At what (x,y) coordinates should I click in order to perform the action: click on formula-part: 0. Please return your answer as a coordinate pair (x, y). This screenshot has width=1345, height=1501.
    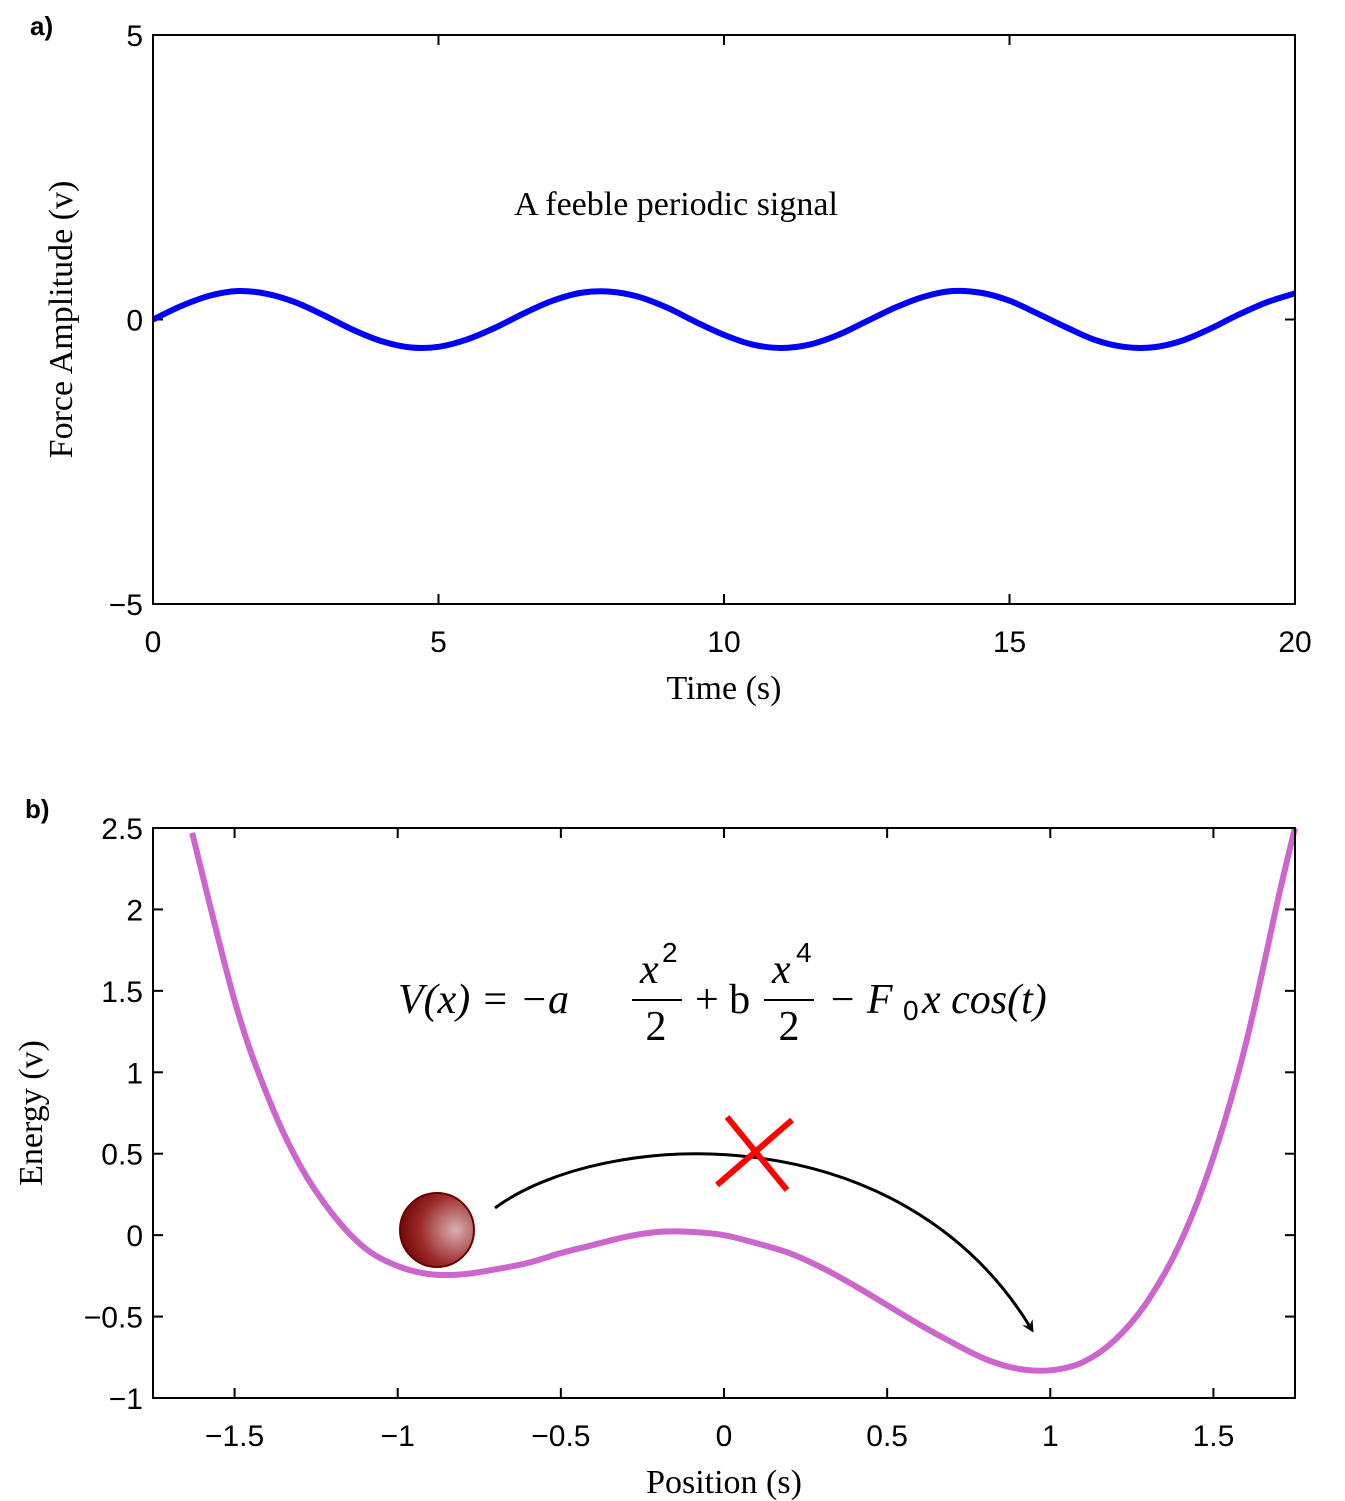
    Looking at the image, I should click on (911, 1010).